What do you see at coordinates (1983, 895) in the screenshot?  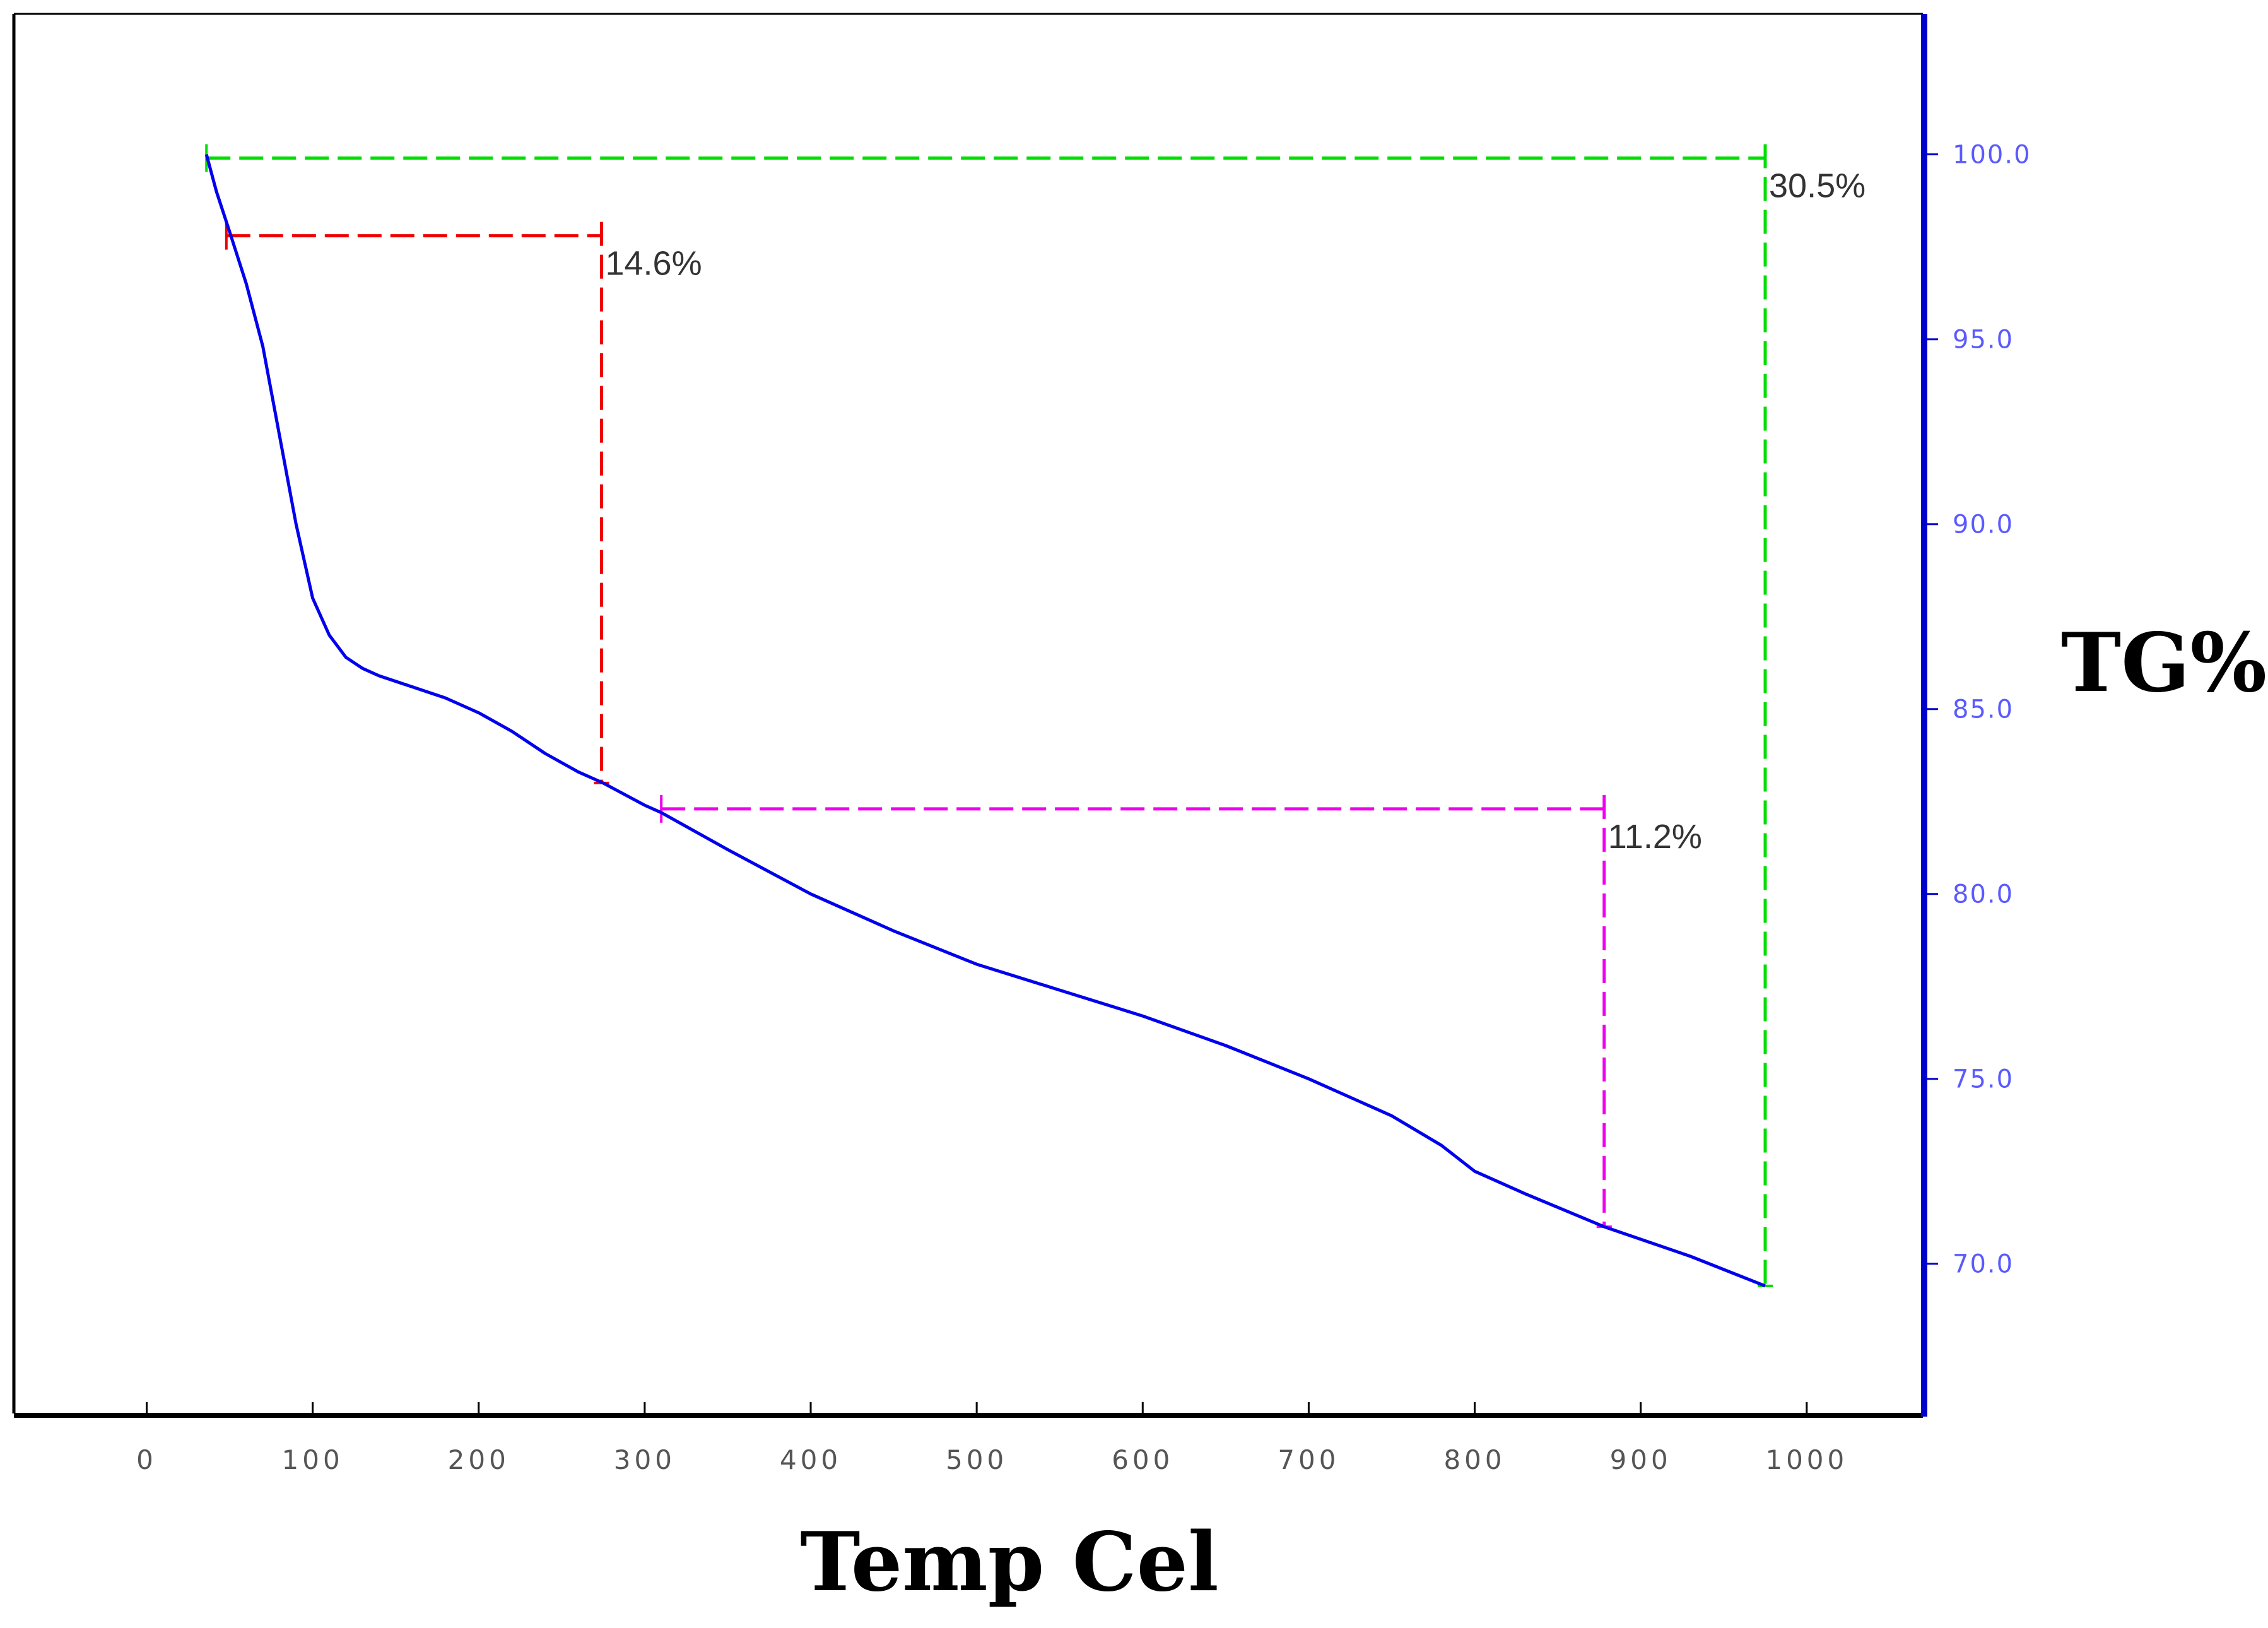 I see `y-tick-label: 80.0` at bounding box center [1983, 895].